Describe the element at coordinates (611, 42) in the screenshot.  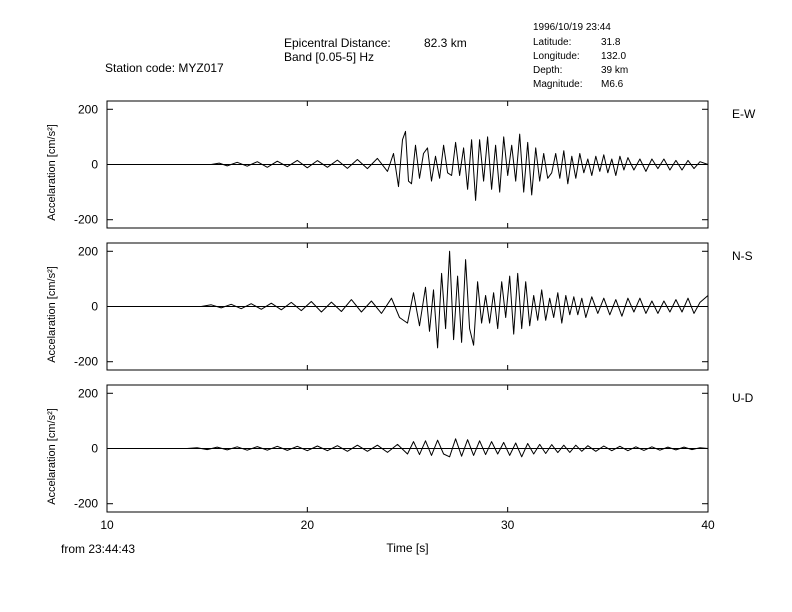
I see `latitude-value: 31.8` at that location.